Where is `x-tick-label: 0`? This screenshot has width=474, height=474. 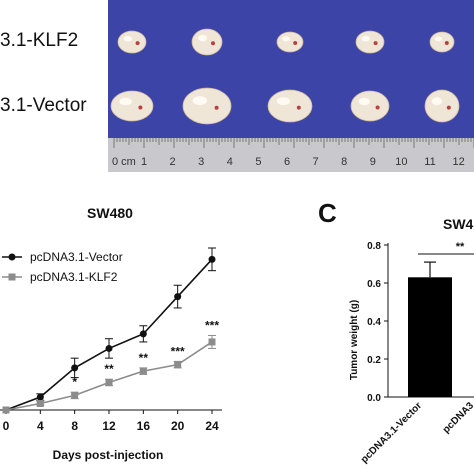 x-tick-label: 0 is located at coordinates (6, 426).